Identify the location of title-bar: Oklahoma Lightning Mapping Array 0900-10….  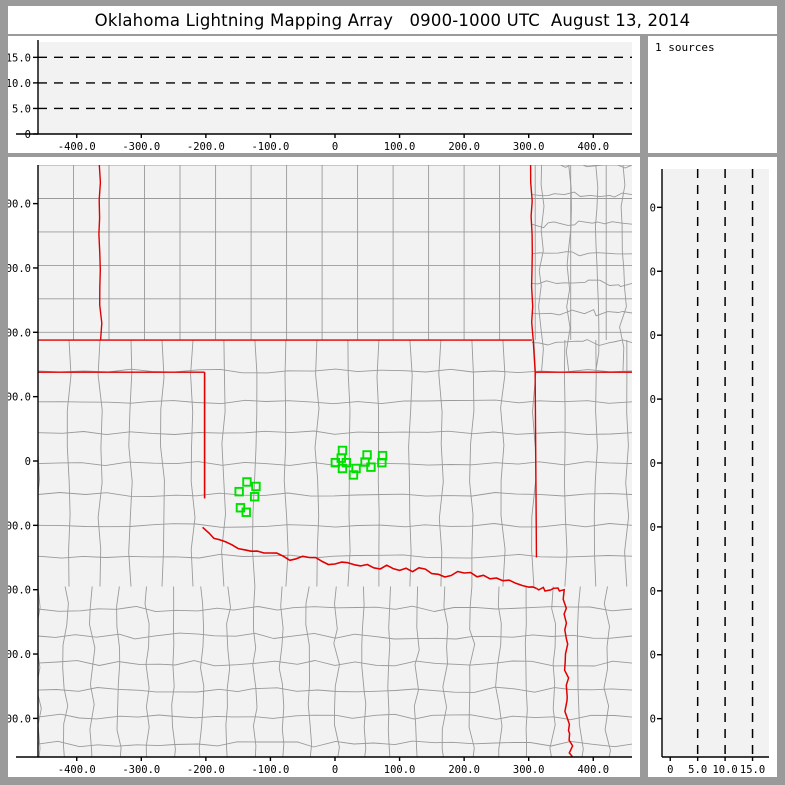
(392, 20).